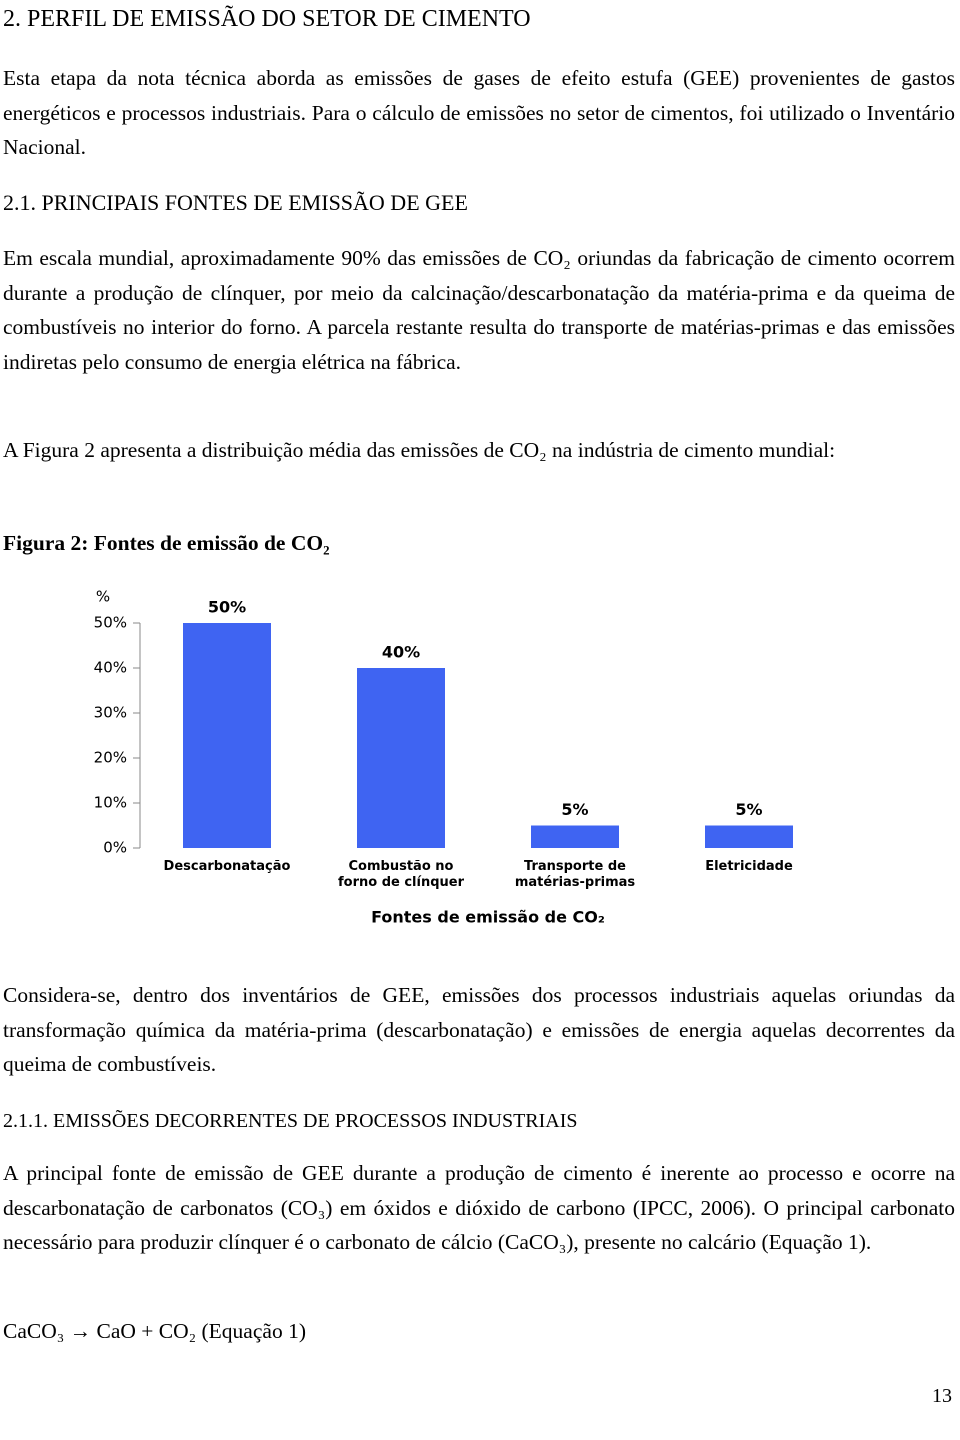 This screenshot has height=1440, width=960. Describe the element at coordinates (575, 874) in the screenshot. I see `x-tick-label: Transporte de matérias-primas` at that location.